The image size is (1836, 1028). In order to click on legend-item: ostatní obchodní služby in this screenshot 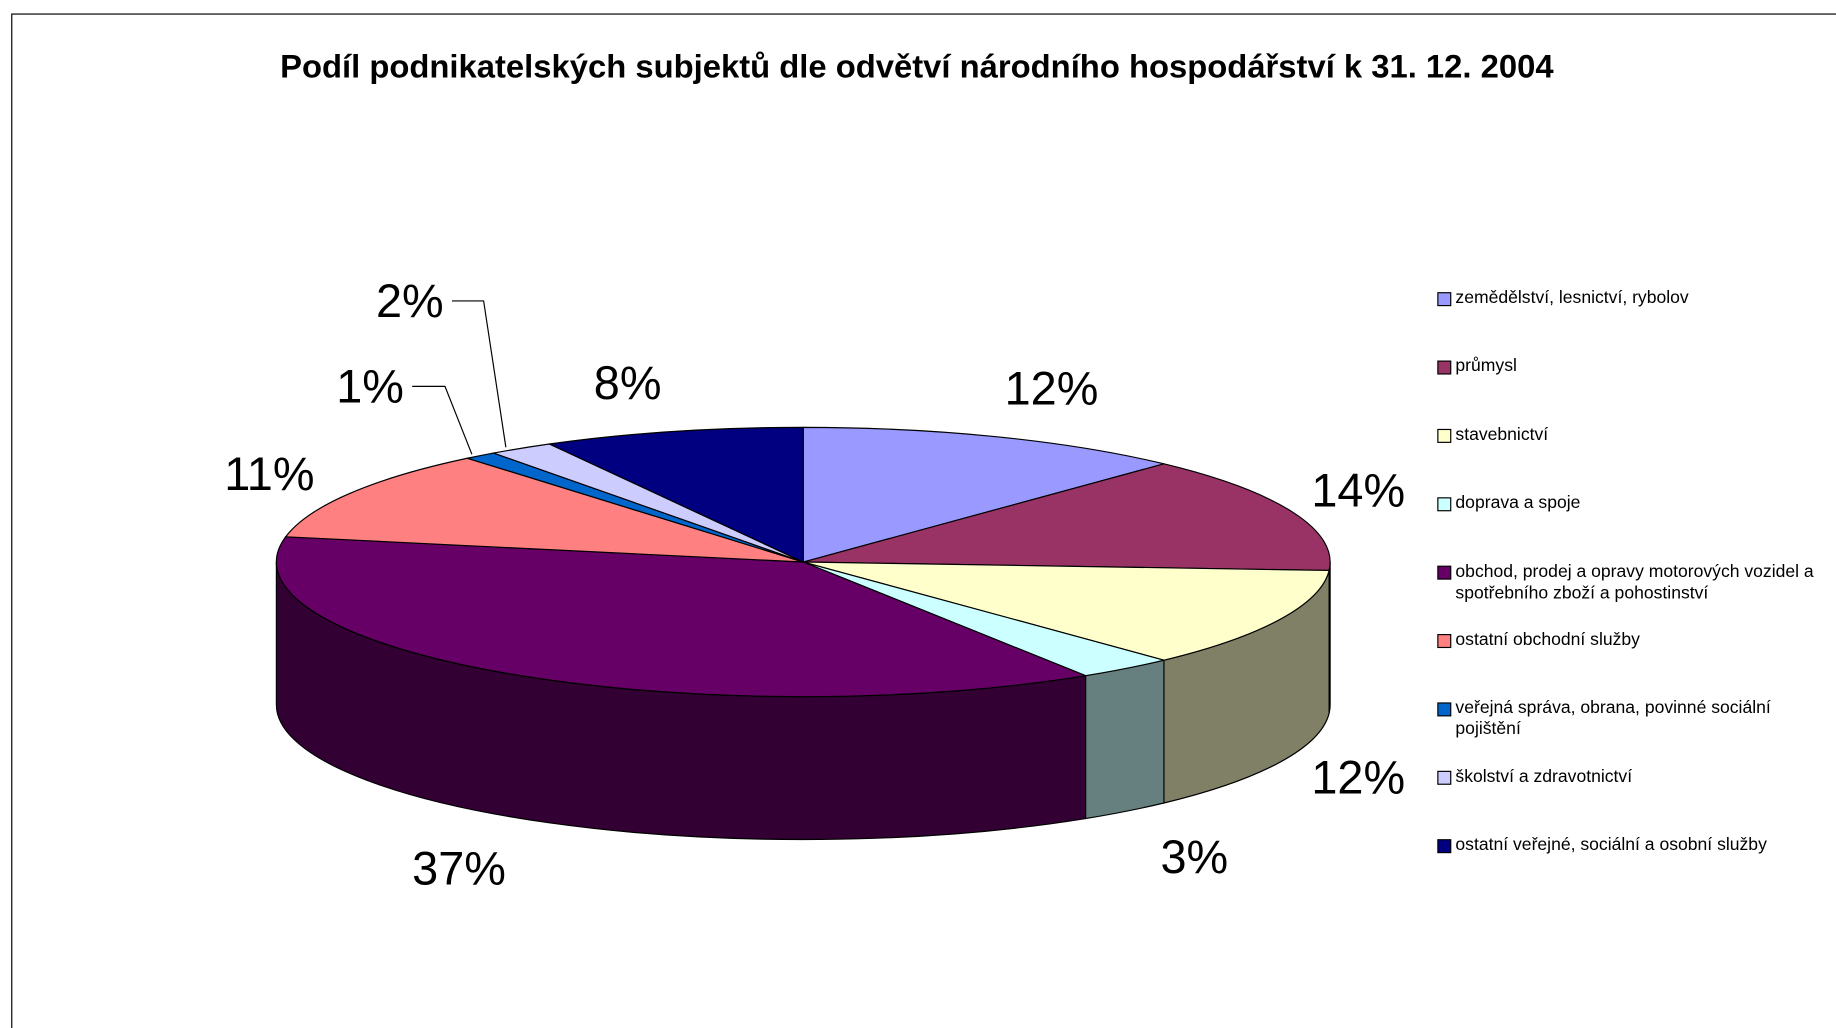, I will do `click(1547, 639)`.